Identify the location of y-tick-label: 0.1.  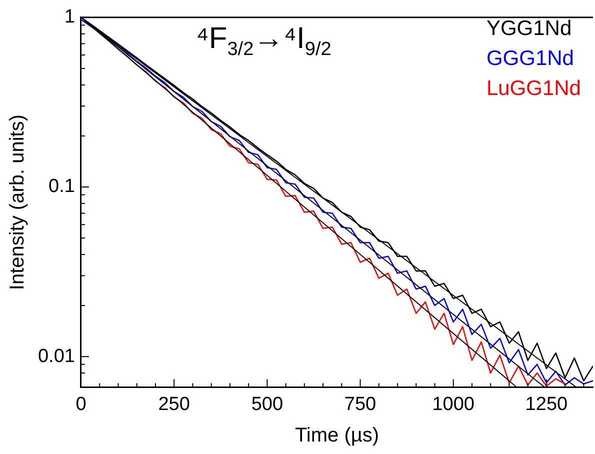
(61, 187).